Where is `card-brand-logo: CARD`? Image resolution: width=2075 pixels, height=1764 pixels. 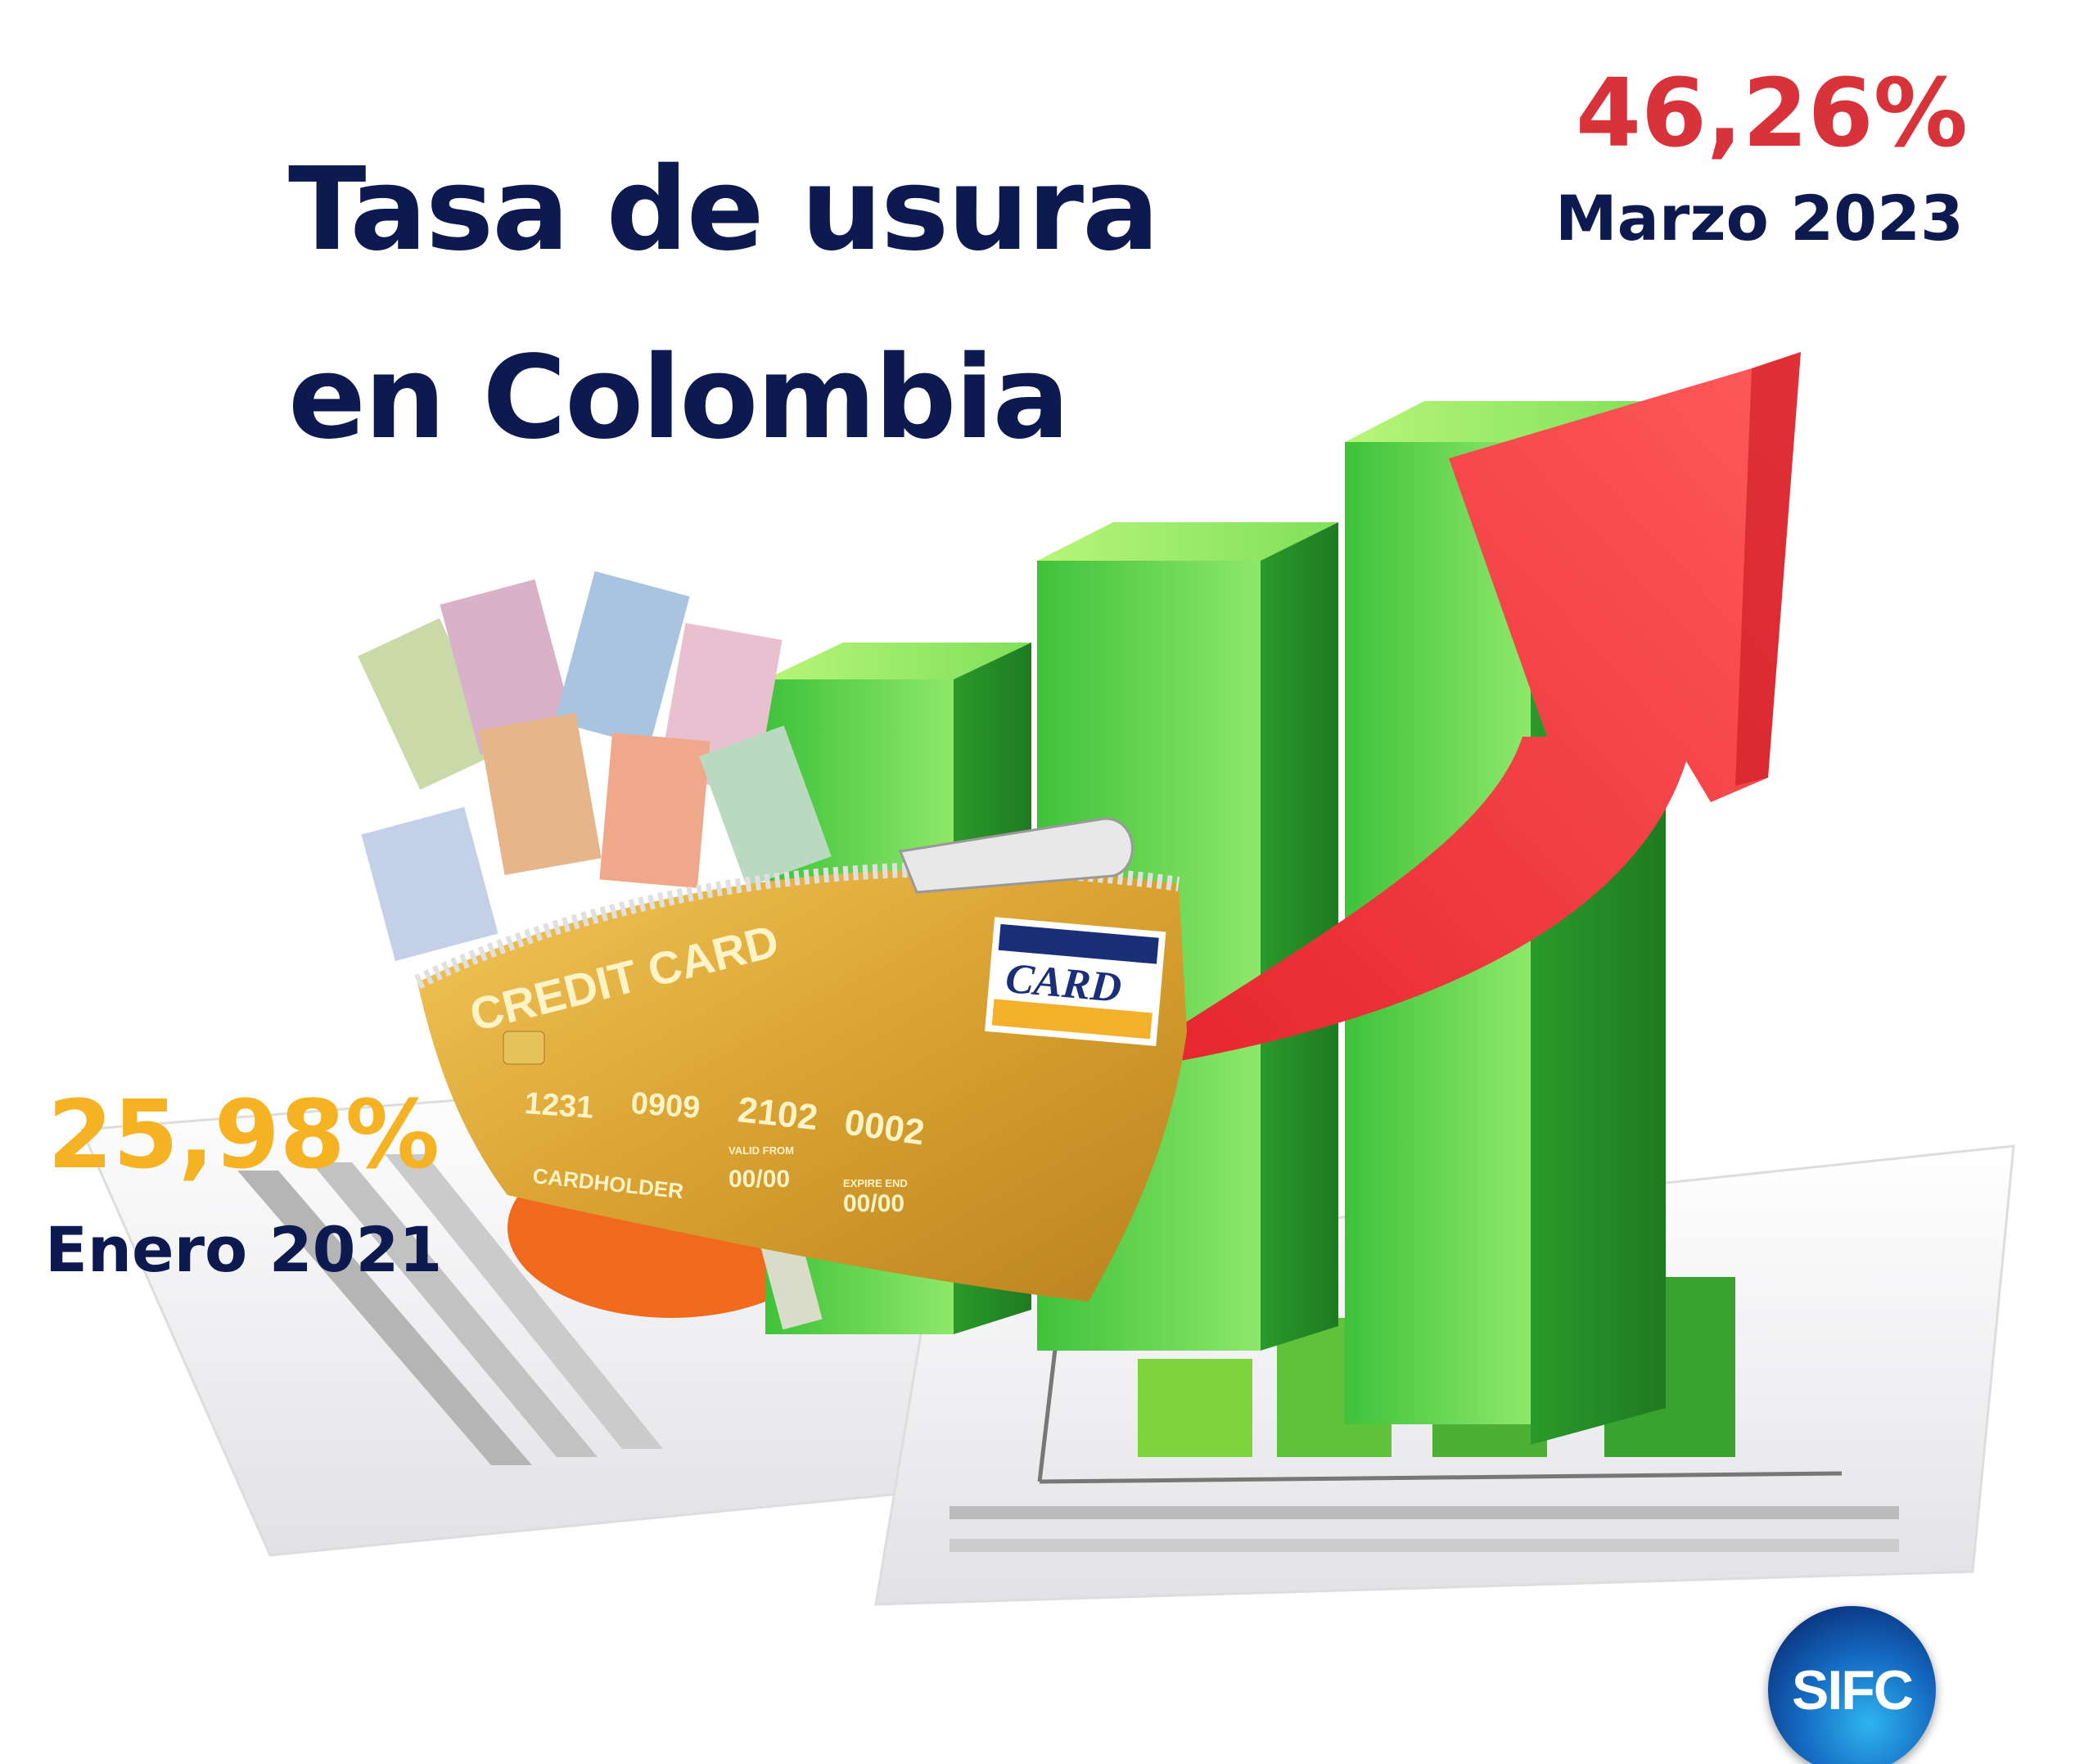 card-brand-logo: CARD is located at coordinates (1075, 982).